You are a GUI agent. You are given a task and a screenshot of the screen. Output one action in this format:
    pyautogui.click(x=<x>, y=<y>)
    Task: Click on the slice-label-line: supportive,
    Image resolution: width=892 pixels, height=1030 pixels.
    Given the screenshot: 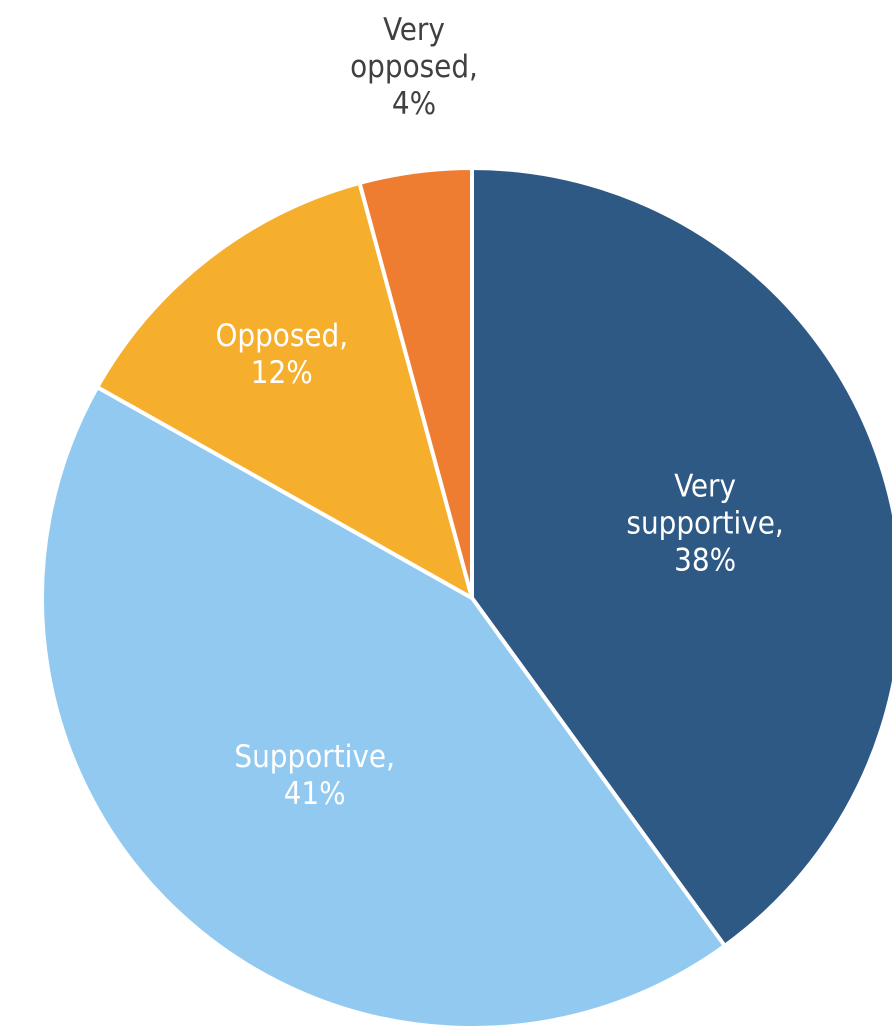 What is the action you would take?
    pyautogui.click(x=704, y=523)
    